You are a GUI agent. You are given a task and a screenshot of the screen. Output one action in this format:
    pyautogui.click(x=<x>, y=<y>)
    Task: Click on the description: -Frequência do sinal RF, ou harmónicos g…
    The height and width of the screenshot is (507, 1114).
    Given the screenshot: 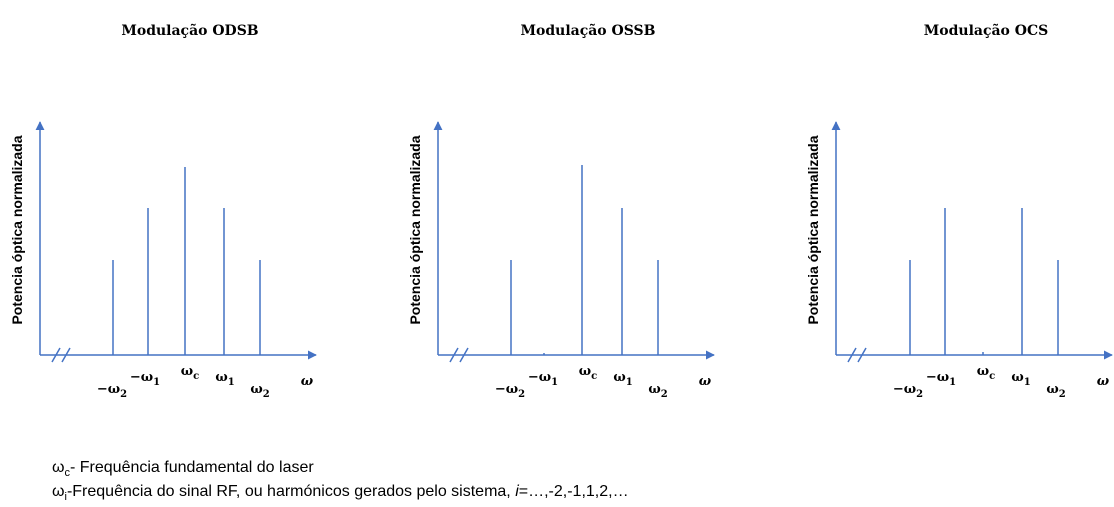 What is the action you would take?
    pyautogui.click(x=291, y=491)
    